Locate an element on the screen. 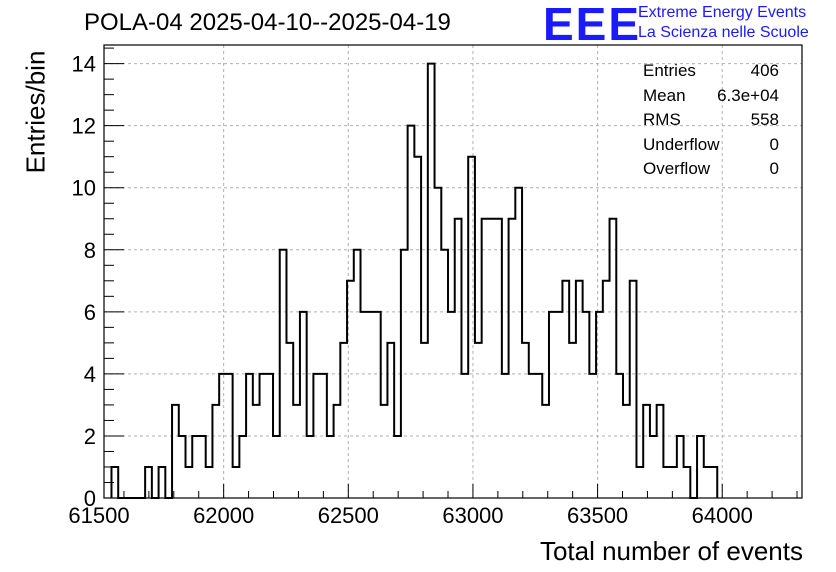  logo-line-1: Extreme Energy Events is located at coordinates (722, 12).